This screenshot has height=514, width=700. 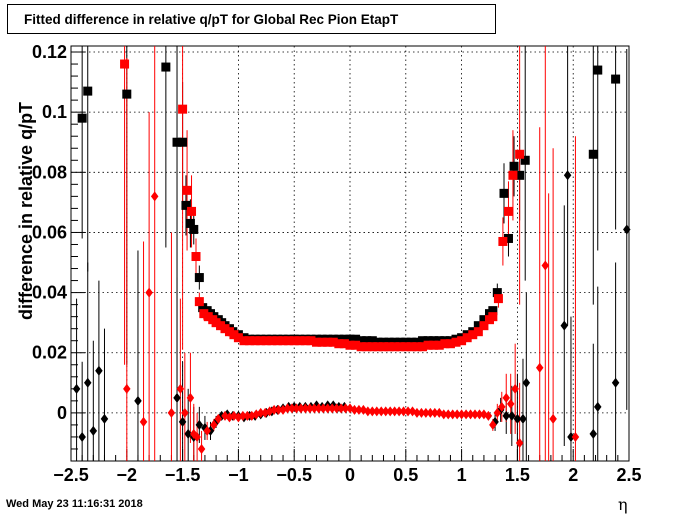 What do you see at coordinates (573, 475) in the screenshot?
I see `x-tick-label: 2` at bounding box center [573, 475].